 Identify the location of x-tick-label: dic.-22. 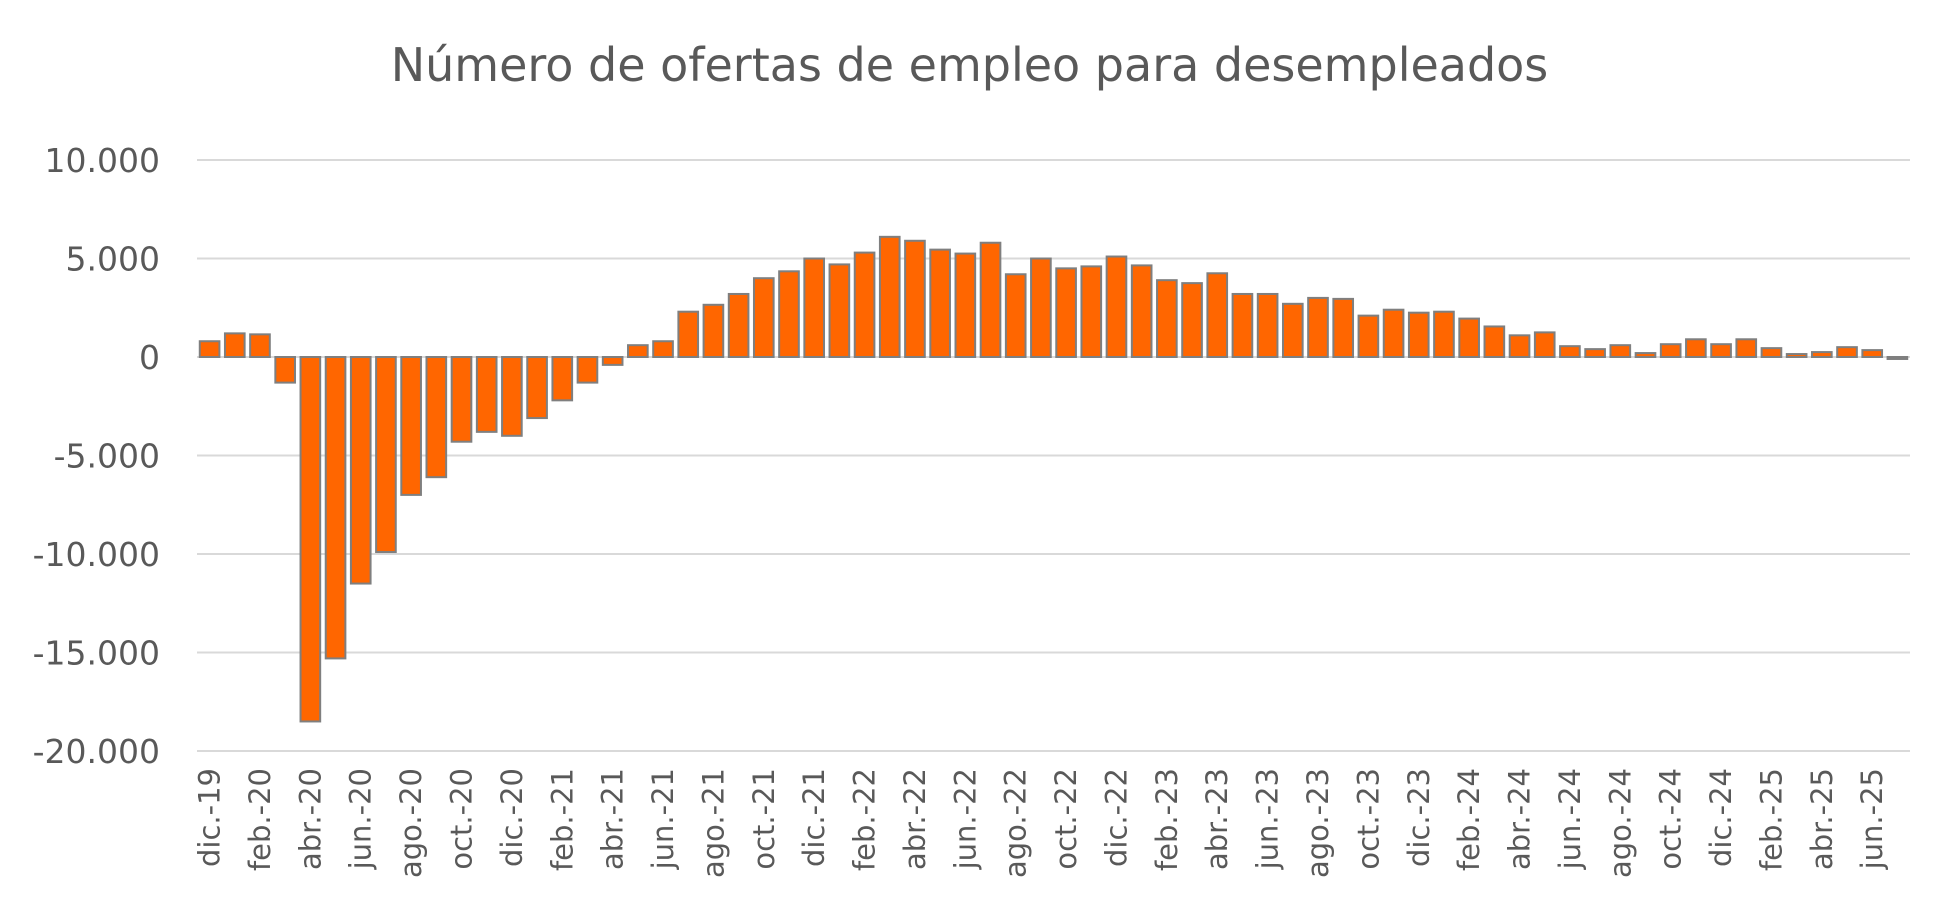
(1116, 817).